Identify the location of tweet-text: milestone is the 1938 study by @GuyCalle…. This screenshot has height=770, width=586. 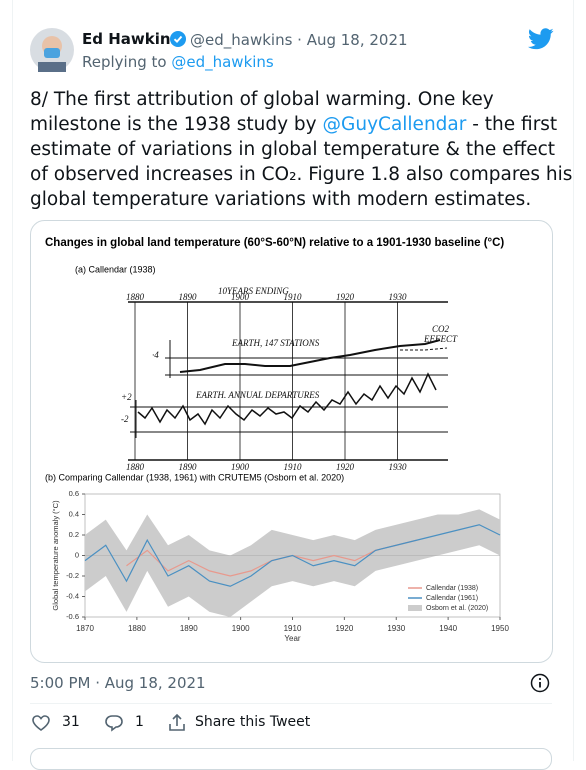
(293, 124).